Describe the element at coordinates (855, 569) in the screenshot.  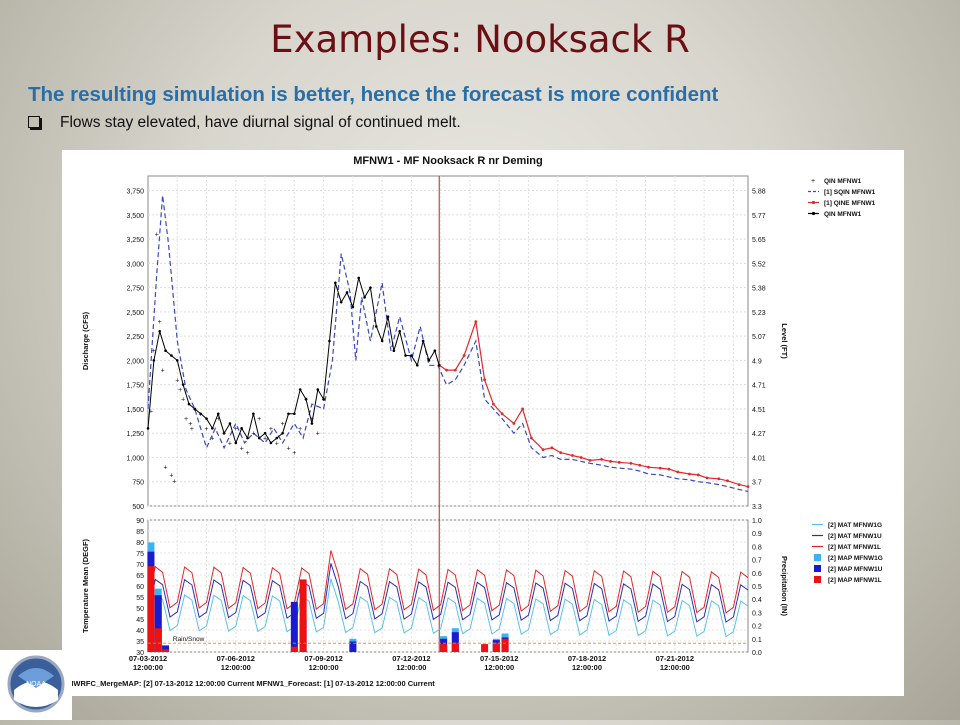
I see `legend-label: [2] MAP MFNW1U` at that location.